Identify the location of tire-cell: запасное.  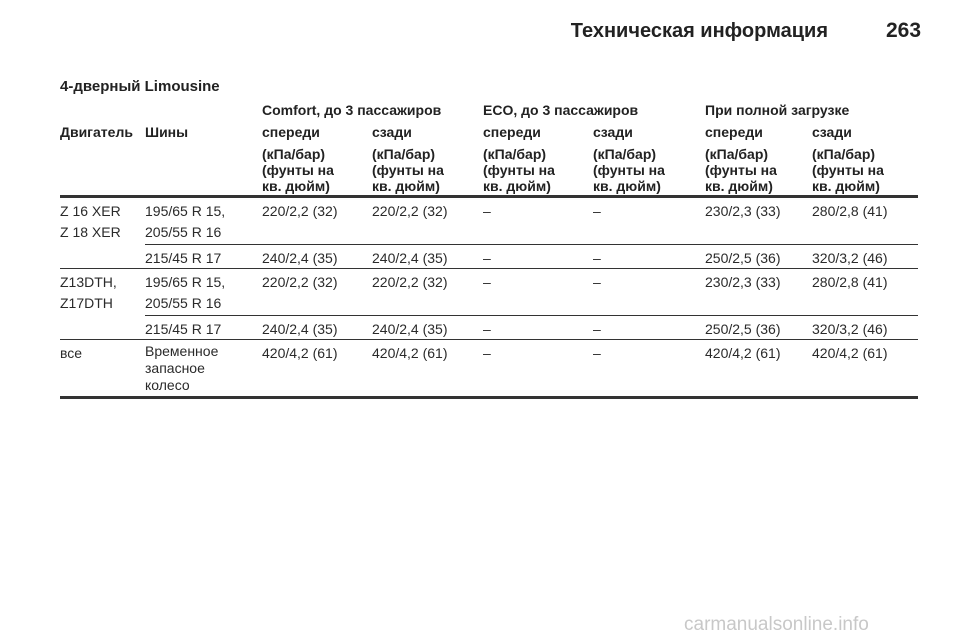
(175, 368).